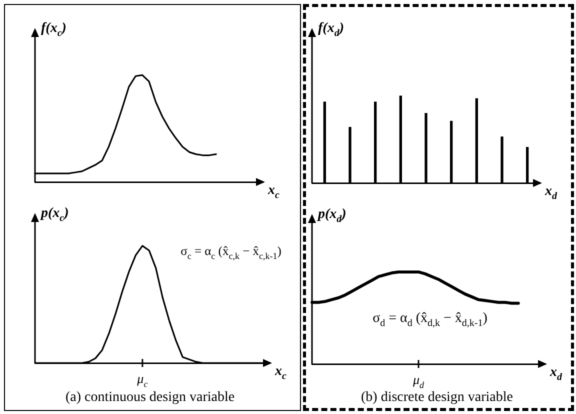 The height and width of the screenshot is (414, 576). What do you see at coordinates (150, 397) in the screenshot?
I see `text: (a) continuous design variable` at bounding box center [150, 397].